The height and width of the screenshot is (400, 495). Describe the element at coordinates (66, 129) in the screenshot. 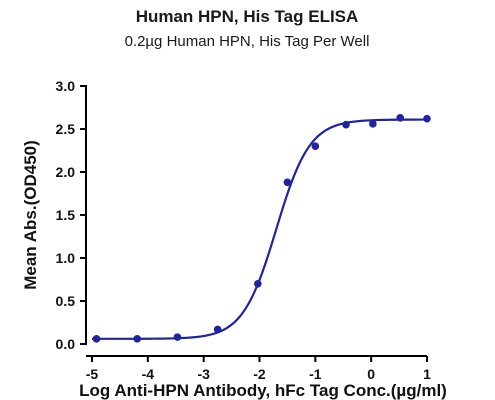

I see `y-tick-label: 2.5` at that location.